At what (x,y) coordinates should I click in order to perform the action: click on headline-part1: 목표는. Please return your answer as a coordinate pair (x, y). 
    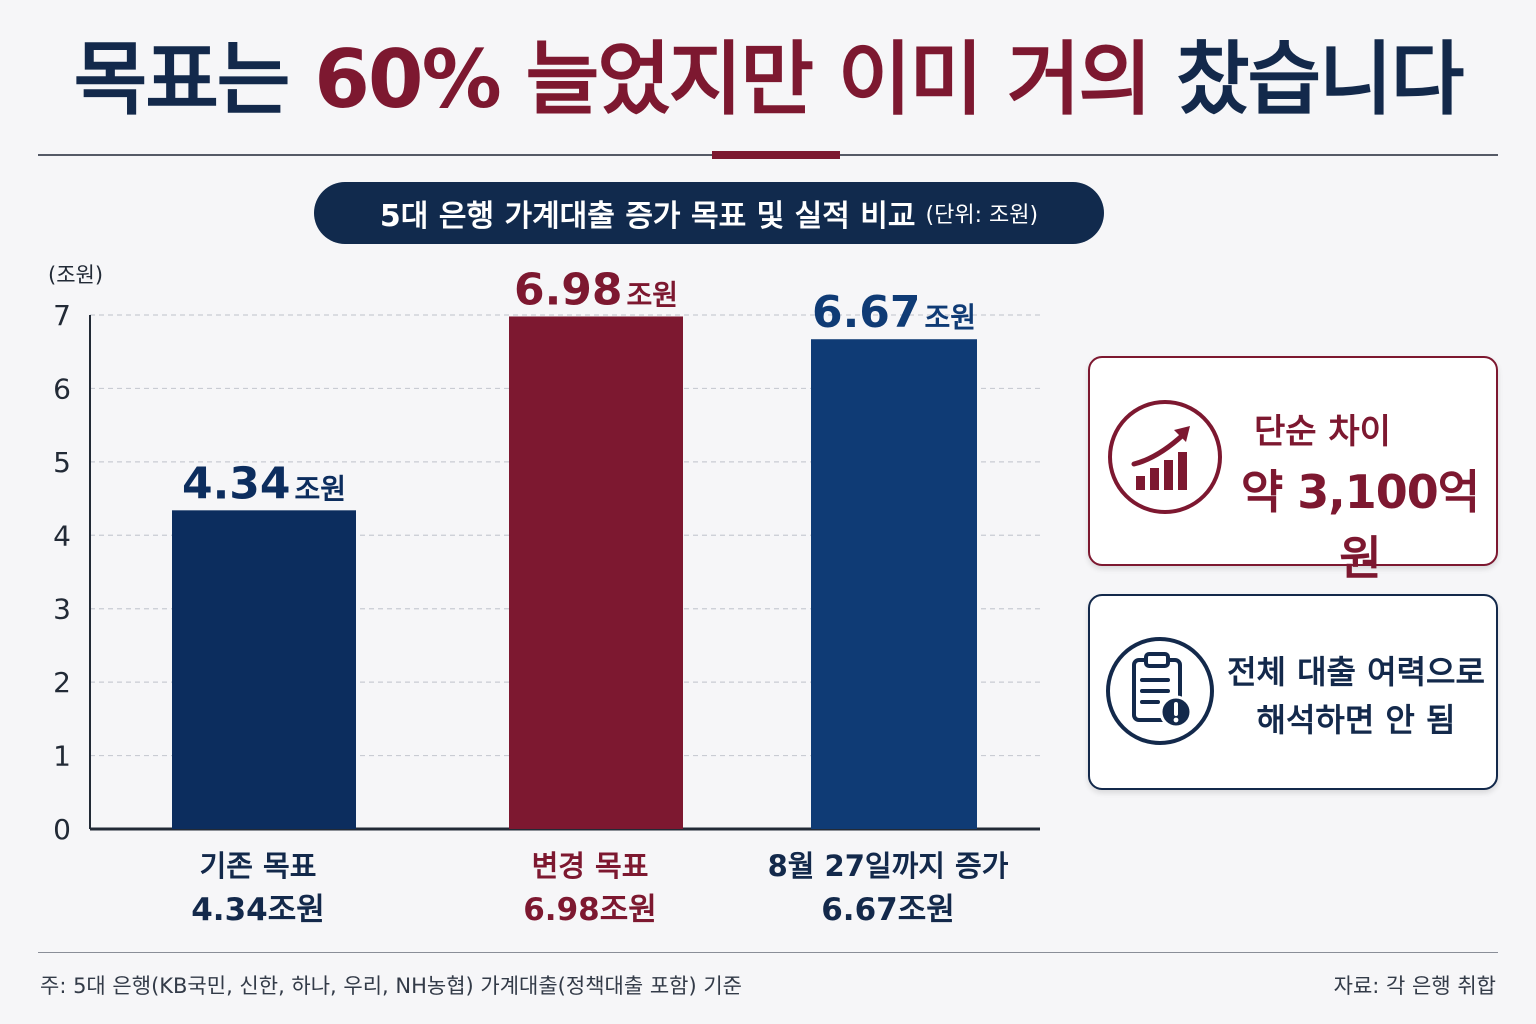
    Looking at the image, I should click on (194, 79).